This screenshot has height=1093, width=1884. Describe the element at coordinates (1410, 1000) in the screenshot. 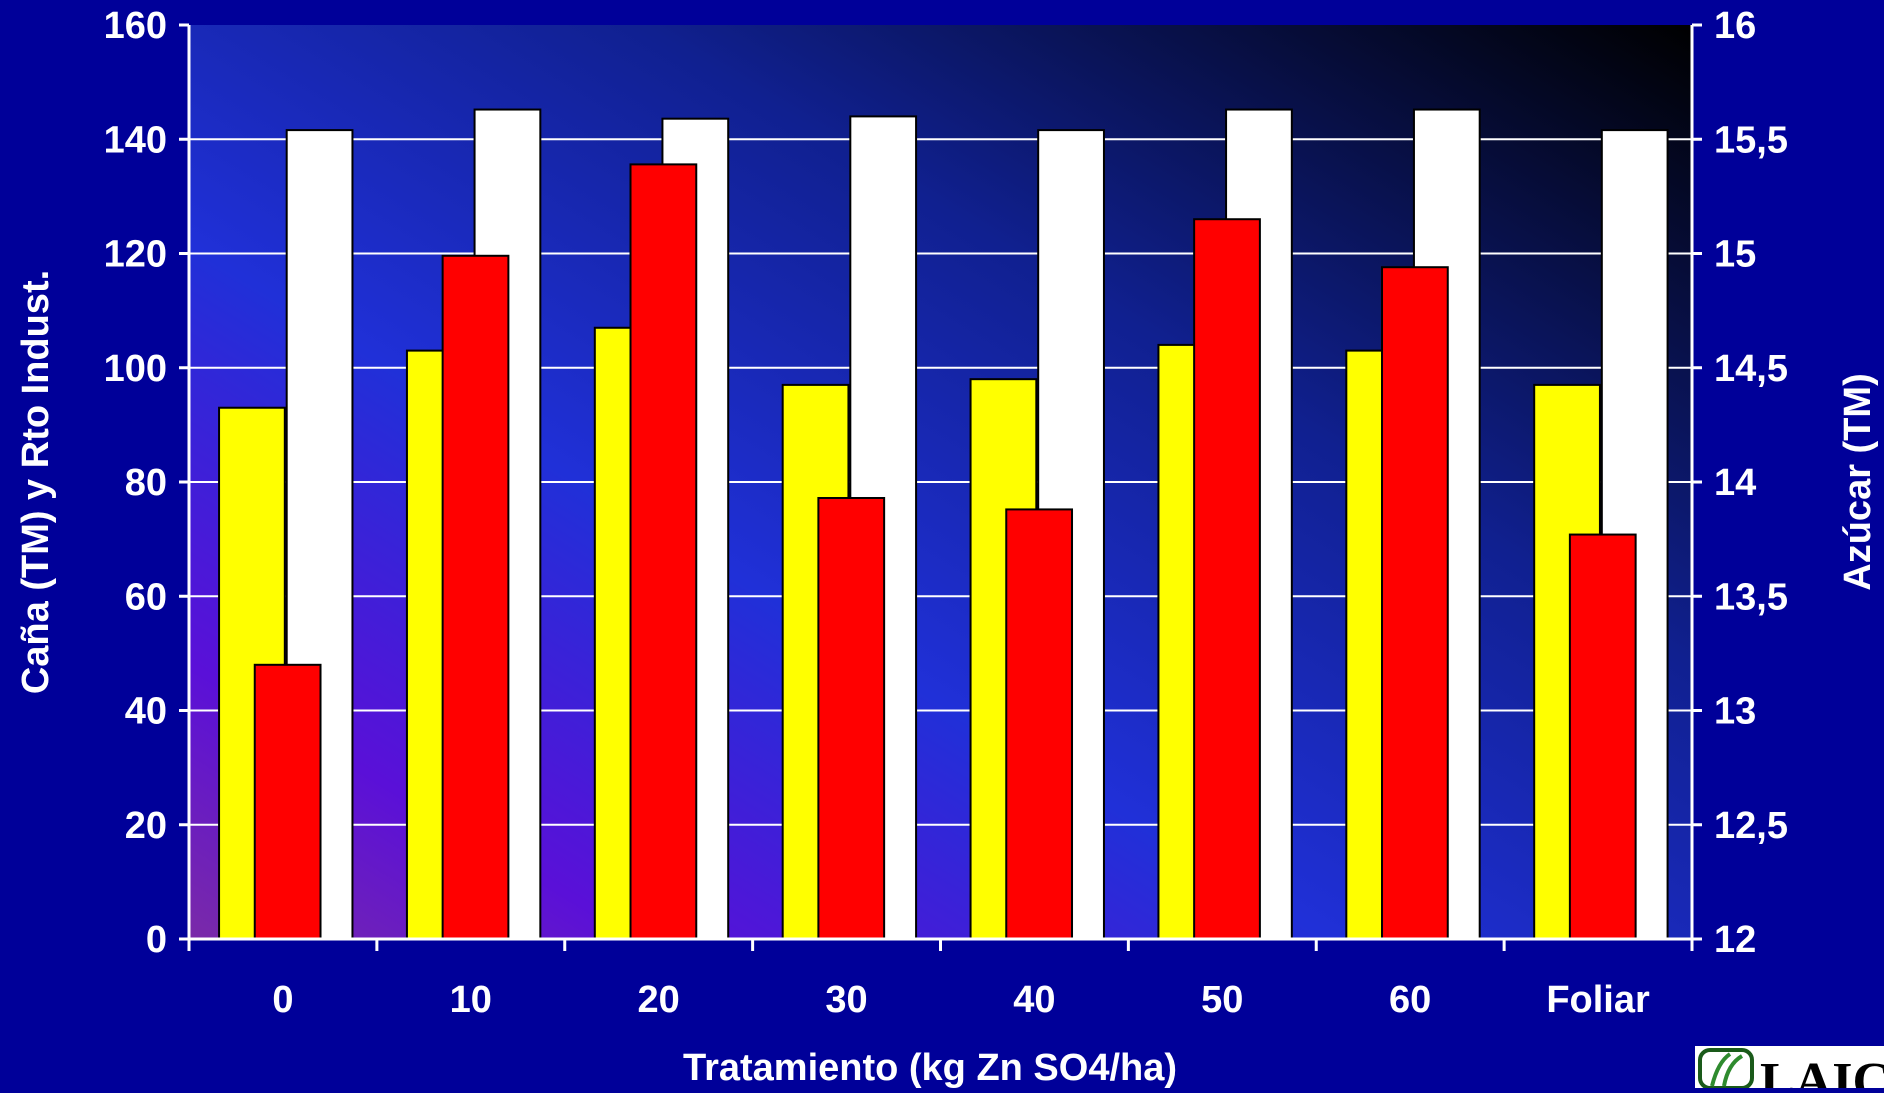

I see `x-tick-label: 60` at that location.